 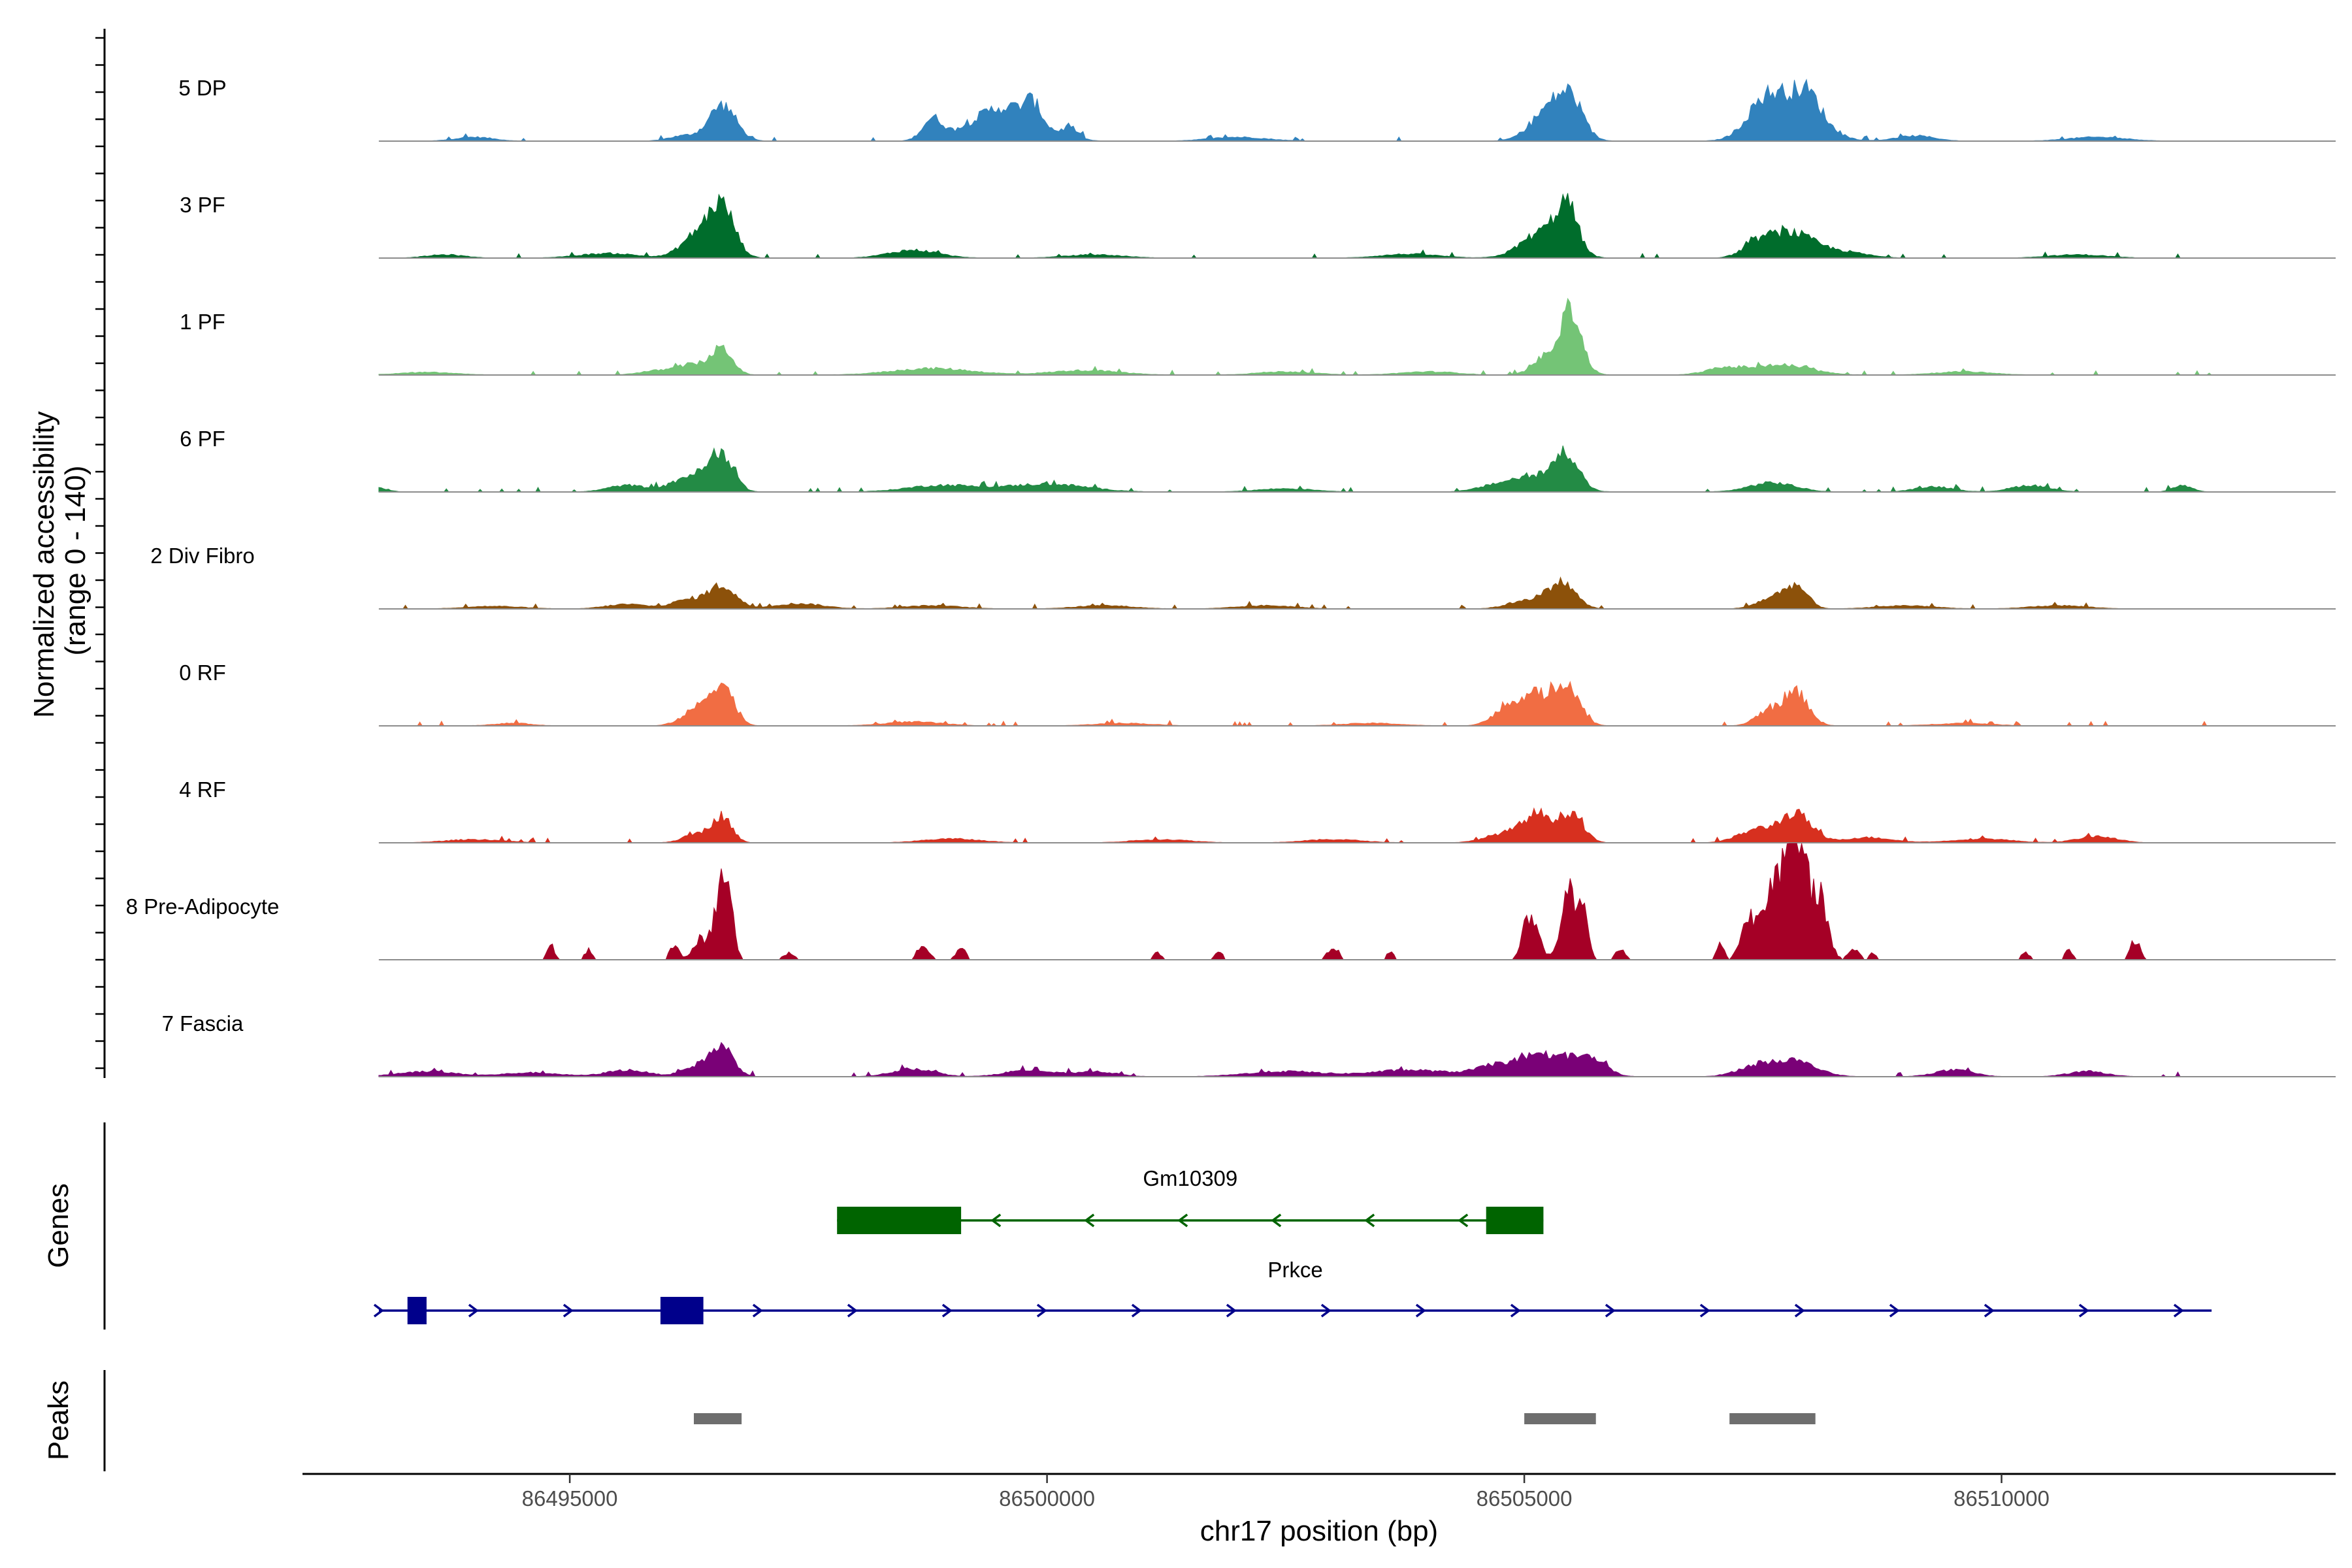 What do you see at coordinates (203, 906) in the screenshot?
I see `track-label: 8 Pre-Adipocyte` at bounding box center [203, 906].